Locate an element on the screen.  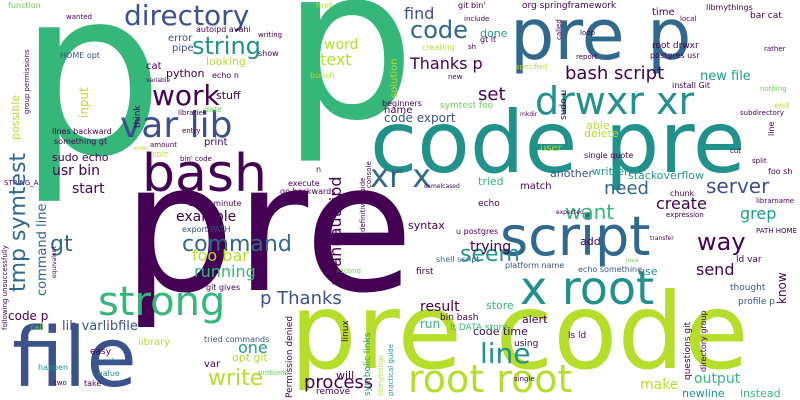
cloud-word: date is located at coordinates (213, 109).